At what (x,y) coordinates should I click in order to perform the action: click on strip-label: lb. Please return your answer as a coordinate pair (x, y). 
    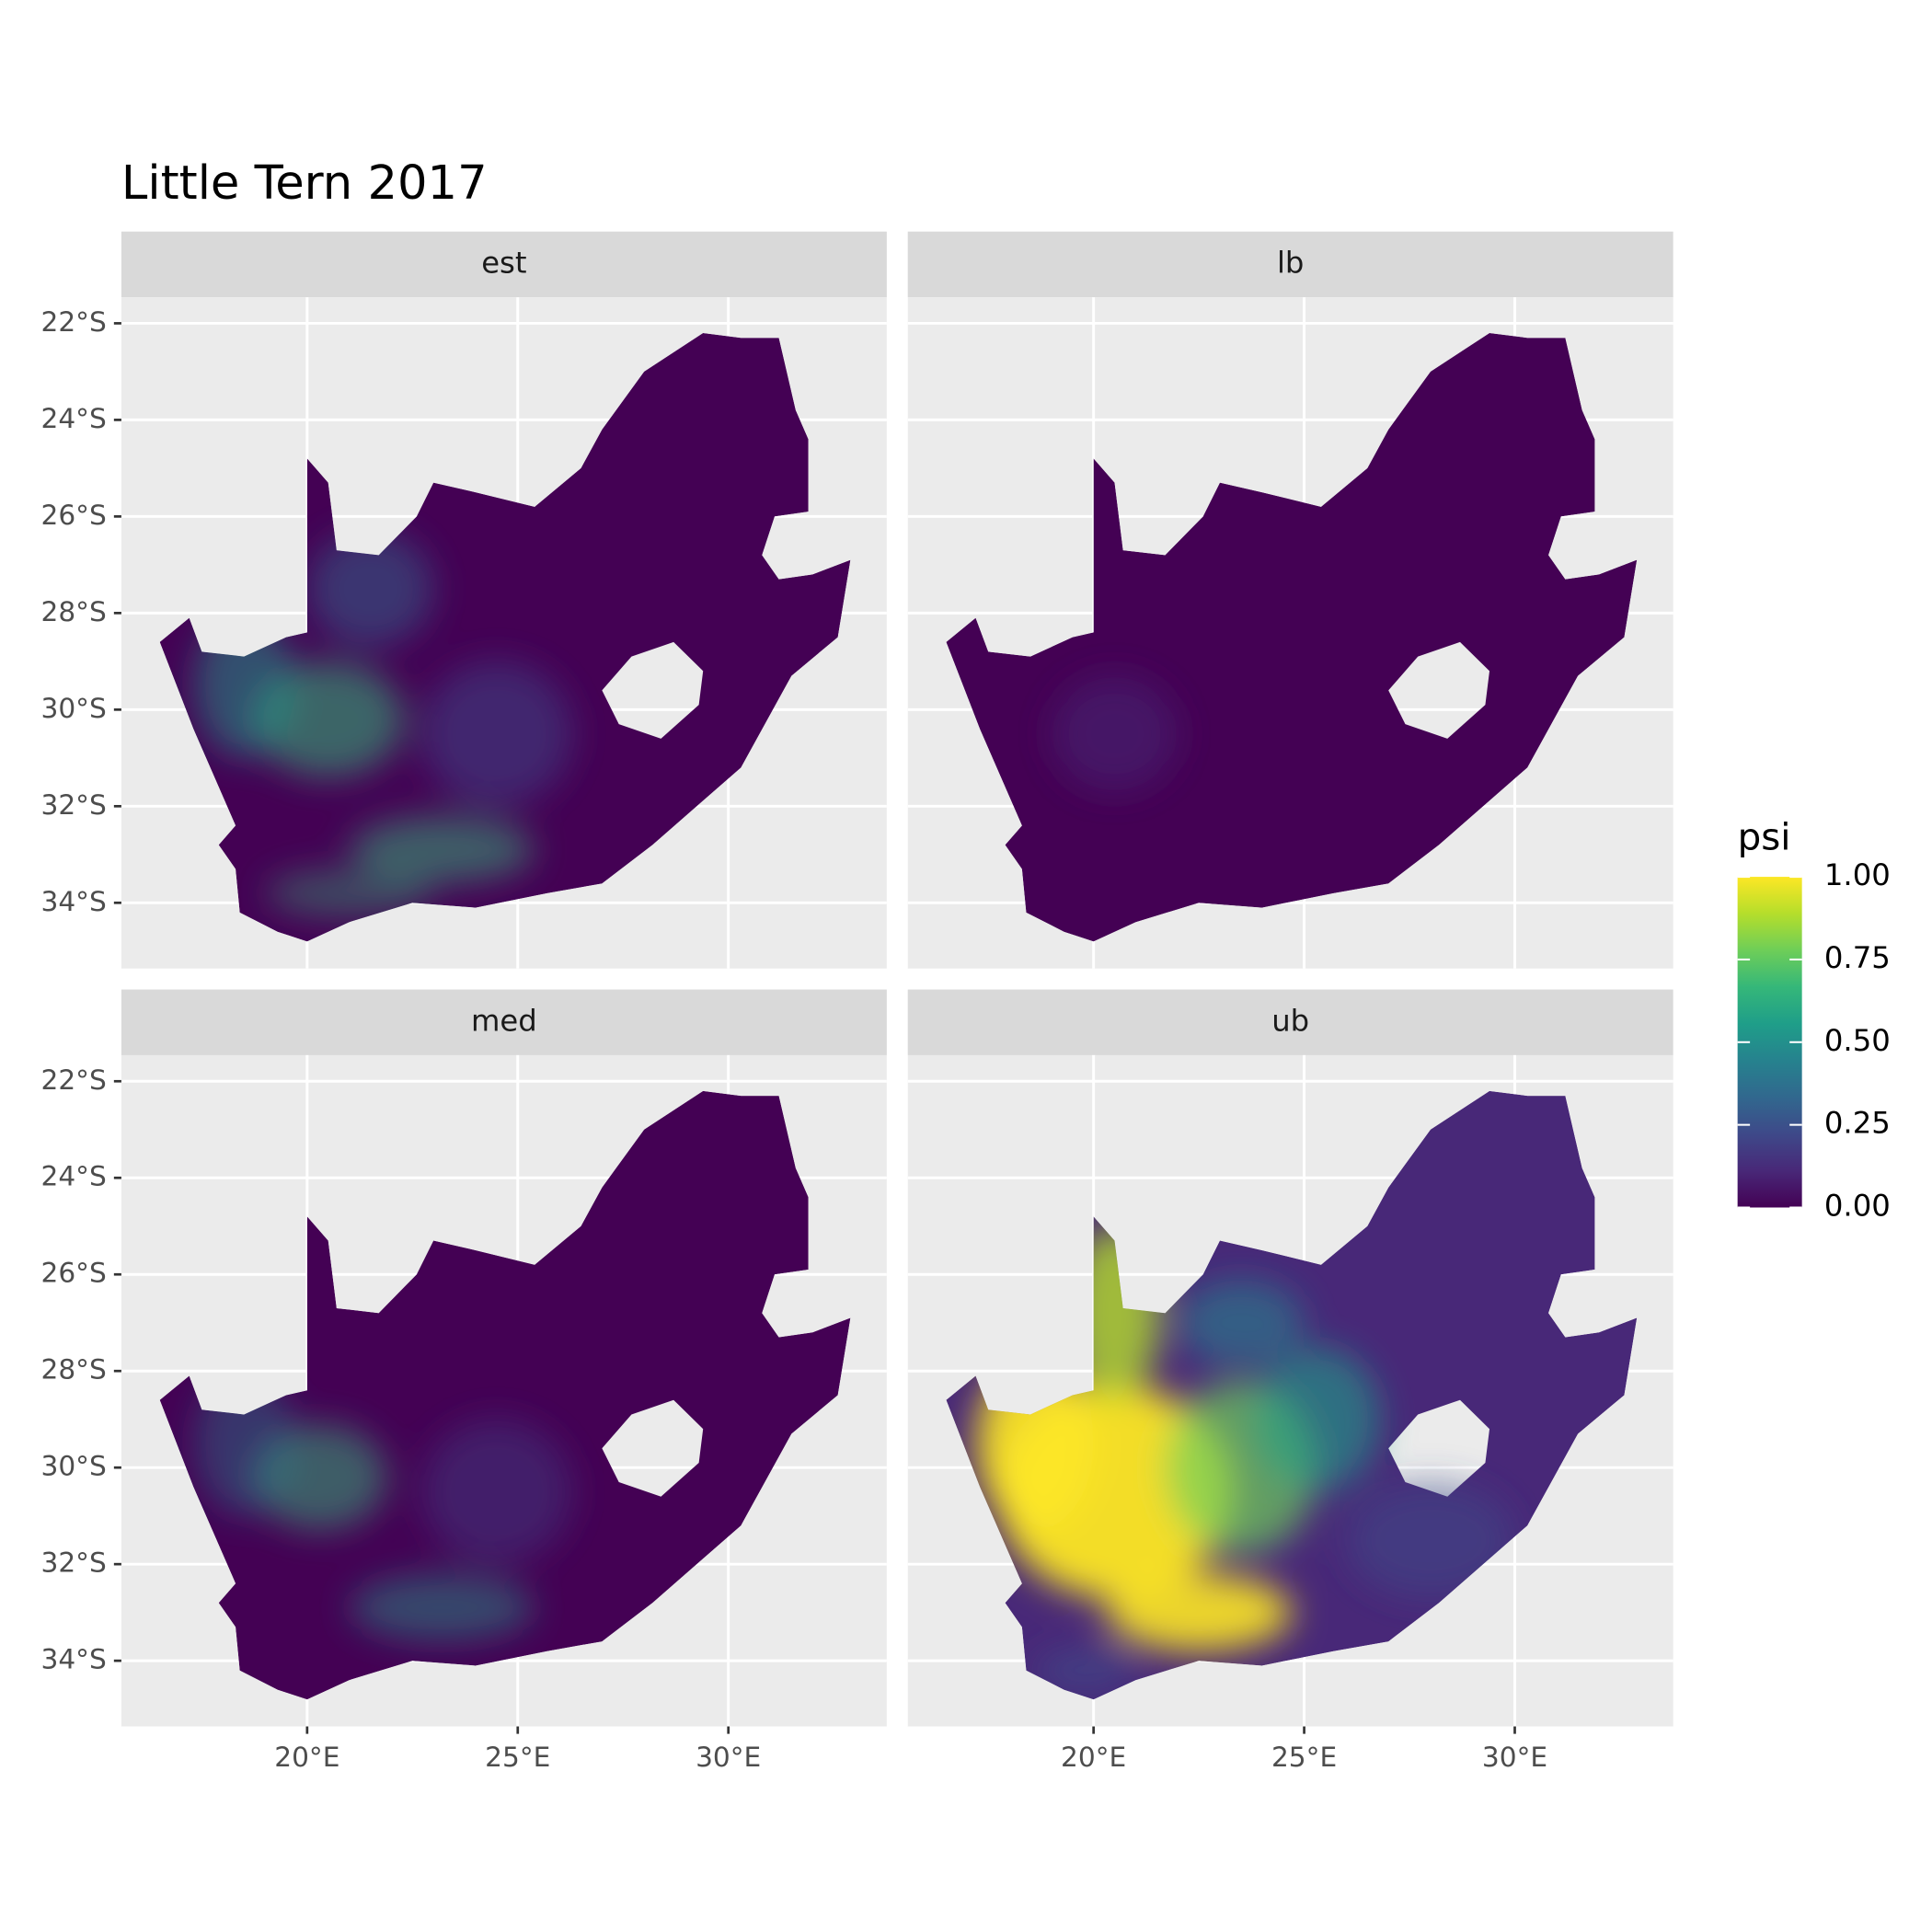
    Looking at the image, I should click on (1290, 262).